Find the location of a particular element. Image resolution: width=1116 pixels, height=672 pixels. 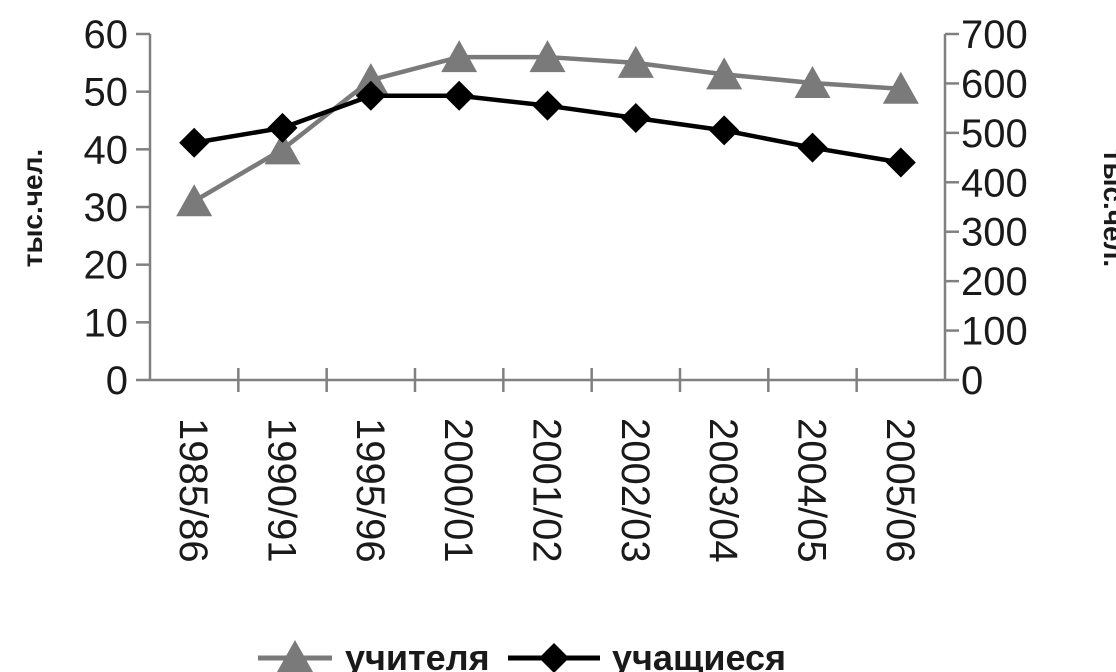

left-tick-label: 30 is located at coordinates (106, 208).